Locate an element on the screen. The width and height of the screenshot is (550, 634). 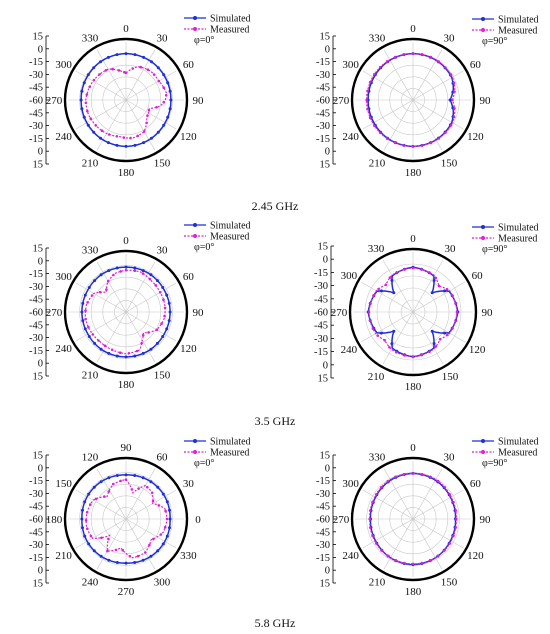
radial-tick-label: 15 is located at coordinates (325, 165).